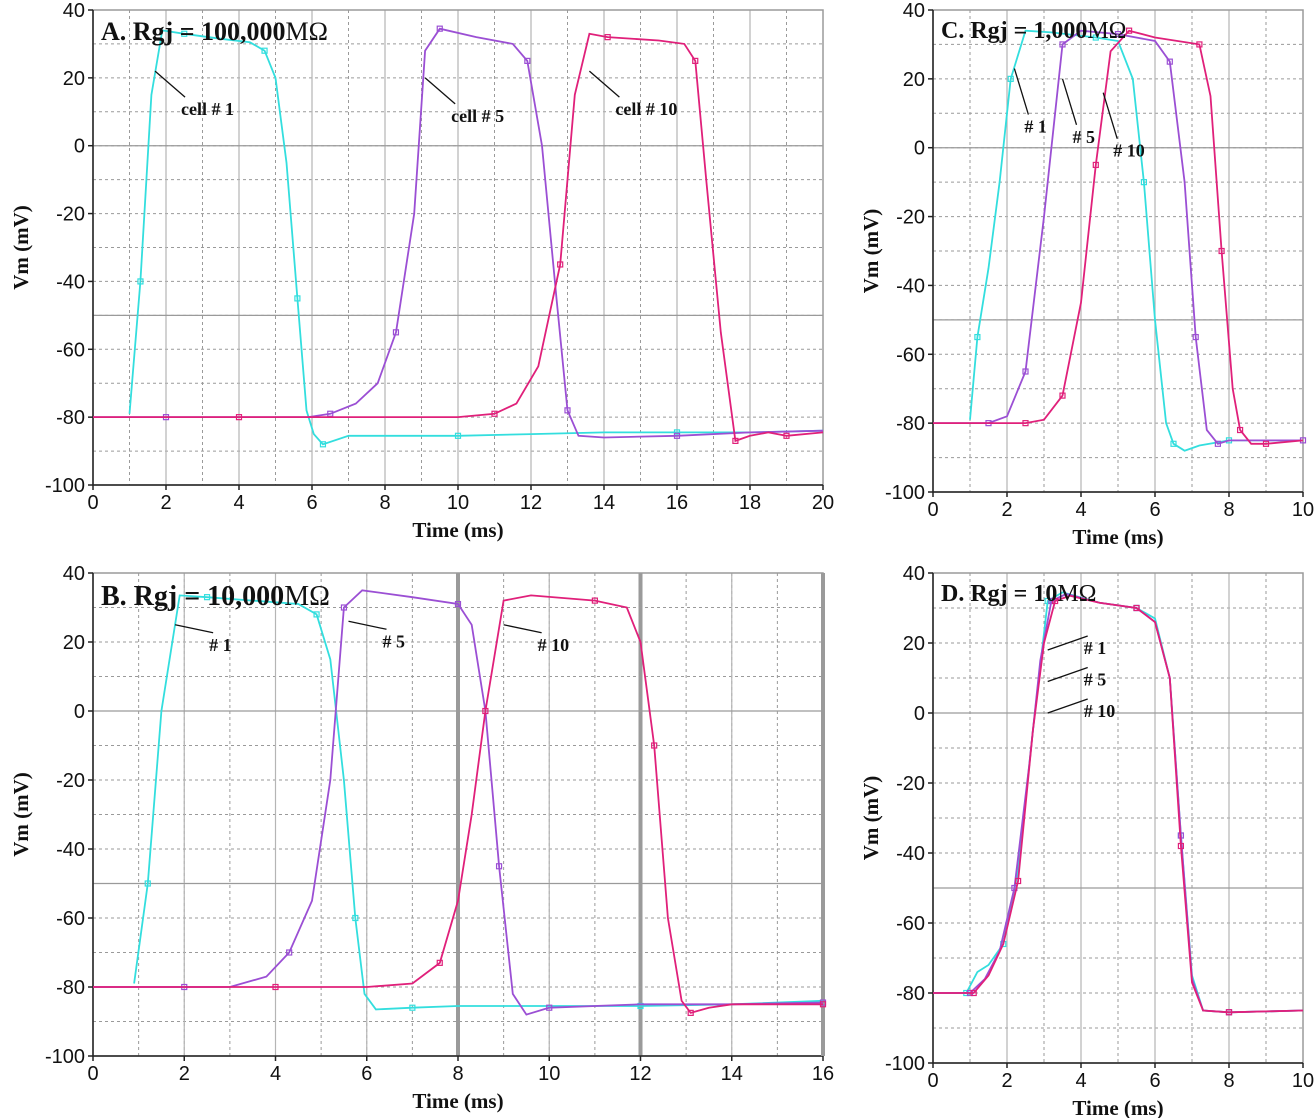 Image resolution: width=1315 pixels, height=1118 pixels. I want to click on panel-title: A. Rgj = 100,000MΩ, so click(214, 31).